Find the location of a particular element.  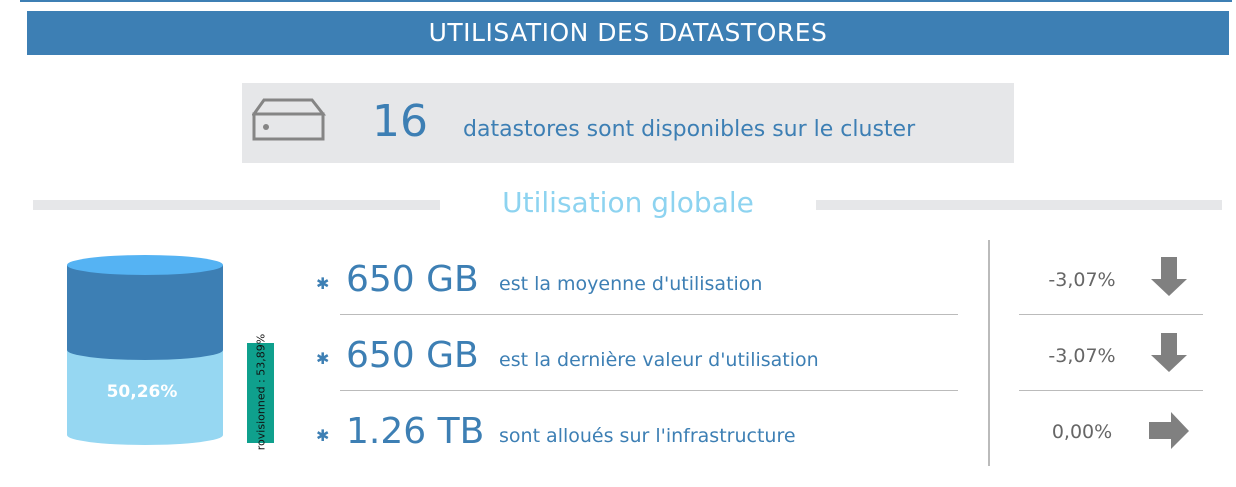

provisioned-label: rovisionned : 53,89% is located at coordinates (261, 392).